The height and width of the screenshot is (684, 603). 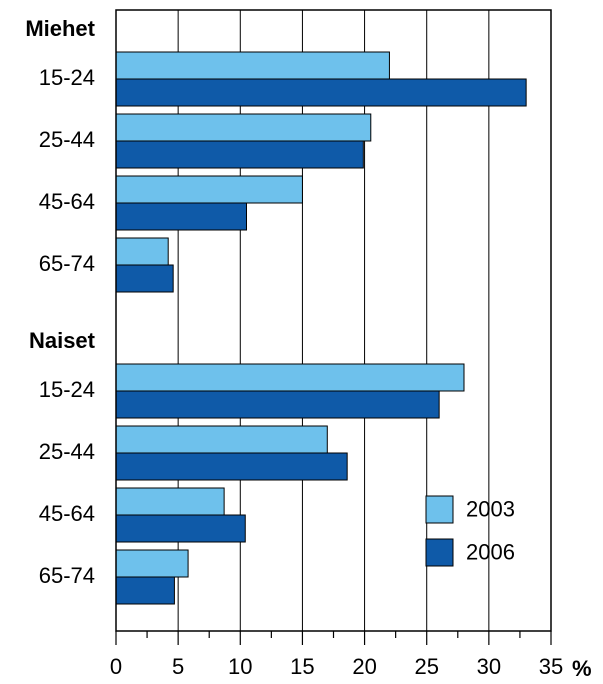 What do you see at coordinates (60, 28) in the screenshot?
I see `group-label-miehet: Miehet` at bounding box center [60, 28].